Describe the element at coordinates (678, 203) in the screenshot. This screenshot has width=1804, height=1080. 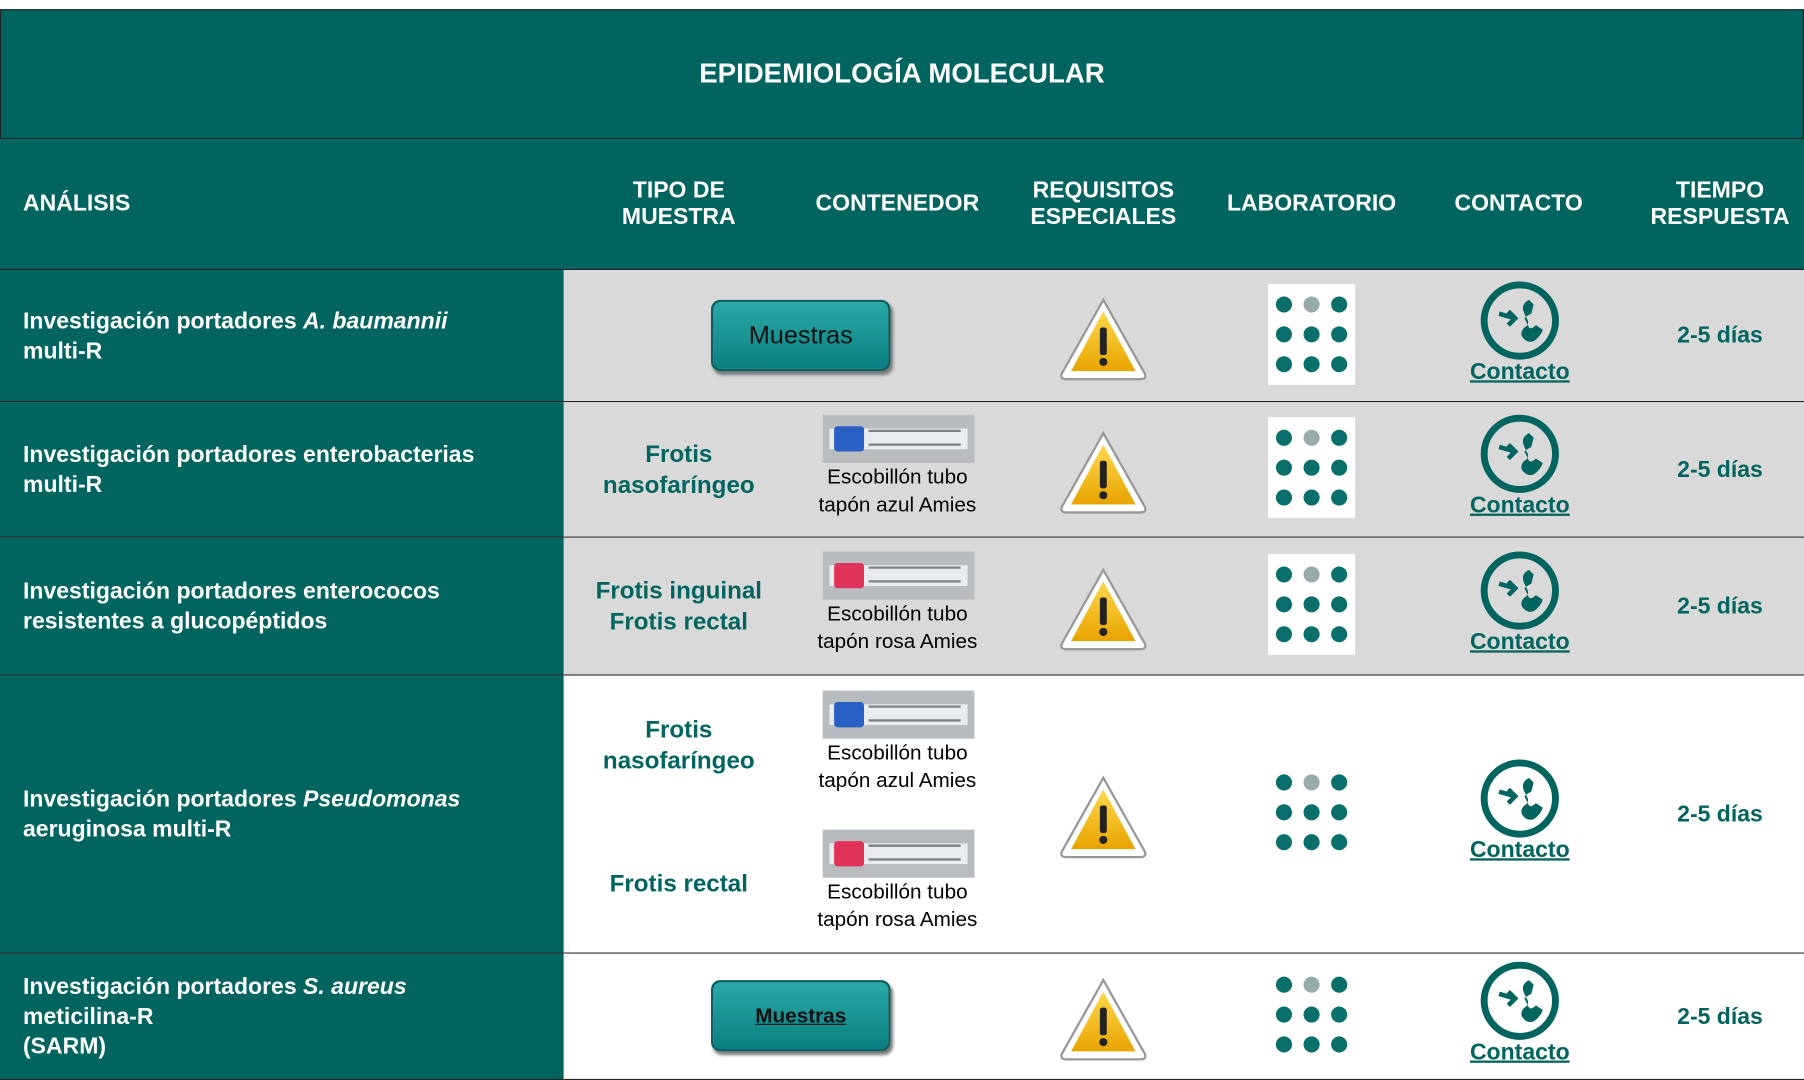
I see `column-header: TIPO DE MUESTRA` at that location.